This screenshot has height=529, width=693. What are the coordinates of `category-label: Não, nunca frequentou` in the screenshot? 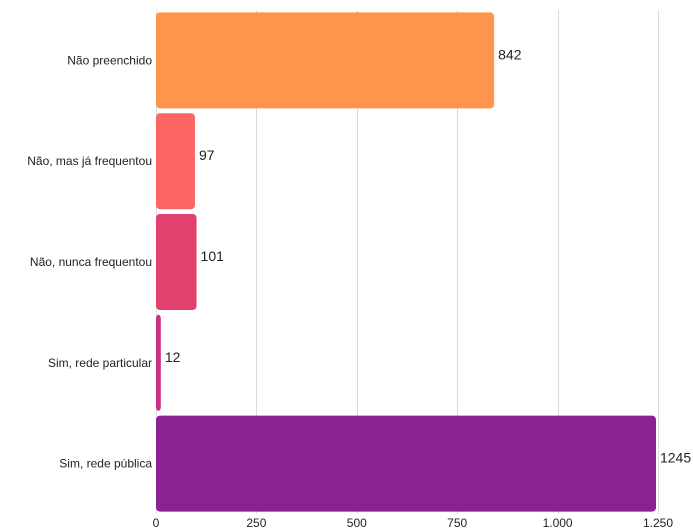 It's located at (91, 262).